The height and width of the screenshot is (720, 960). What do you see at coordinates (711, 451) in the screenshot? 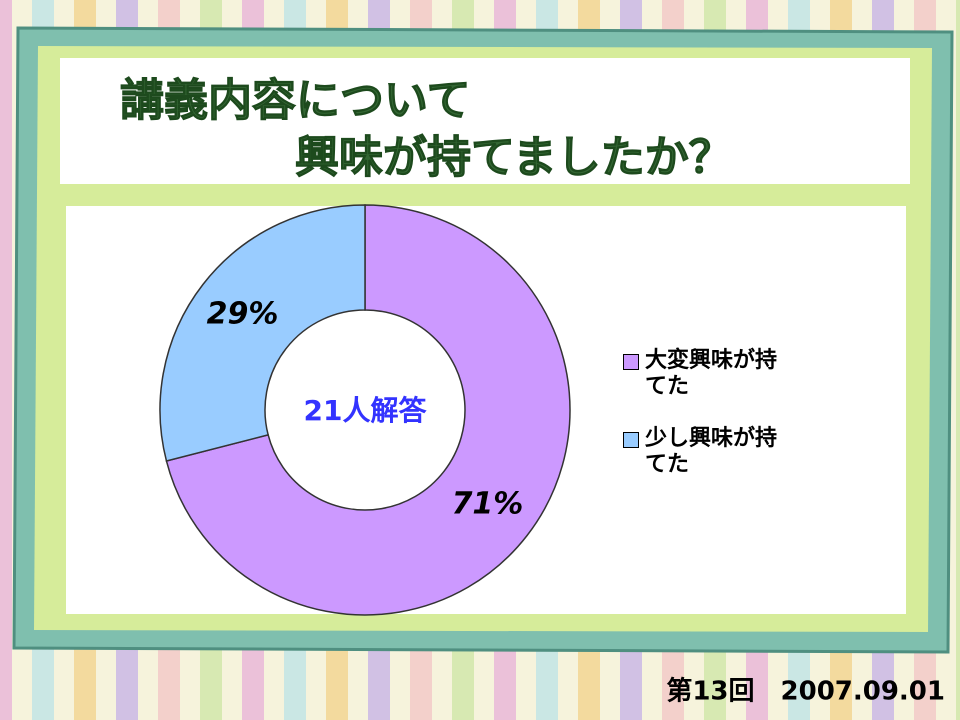
I see `legend-label: 少し興味が持てた` at bounding box center [711, 451].